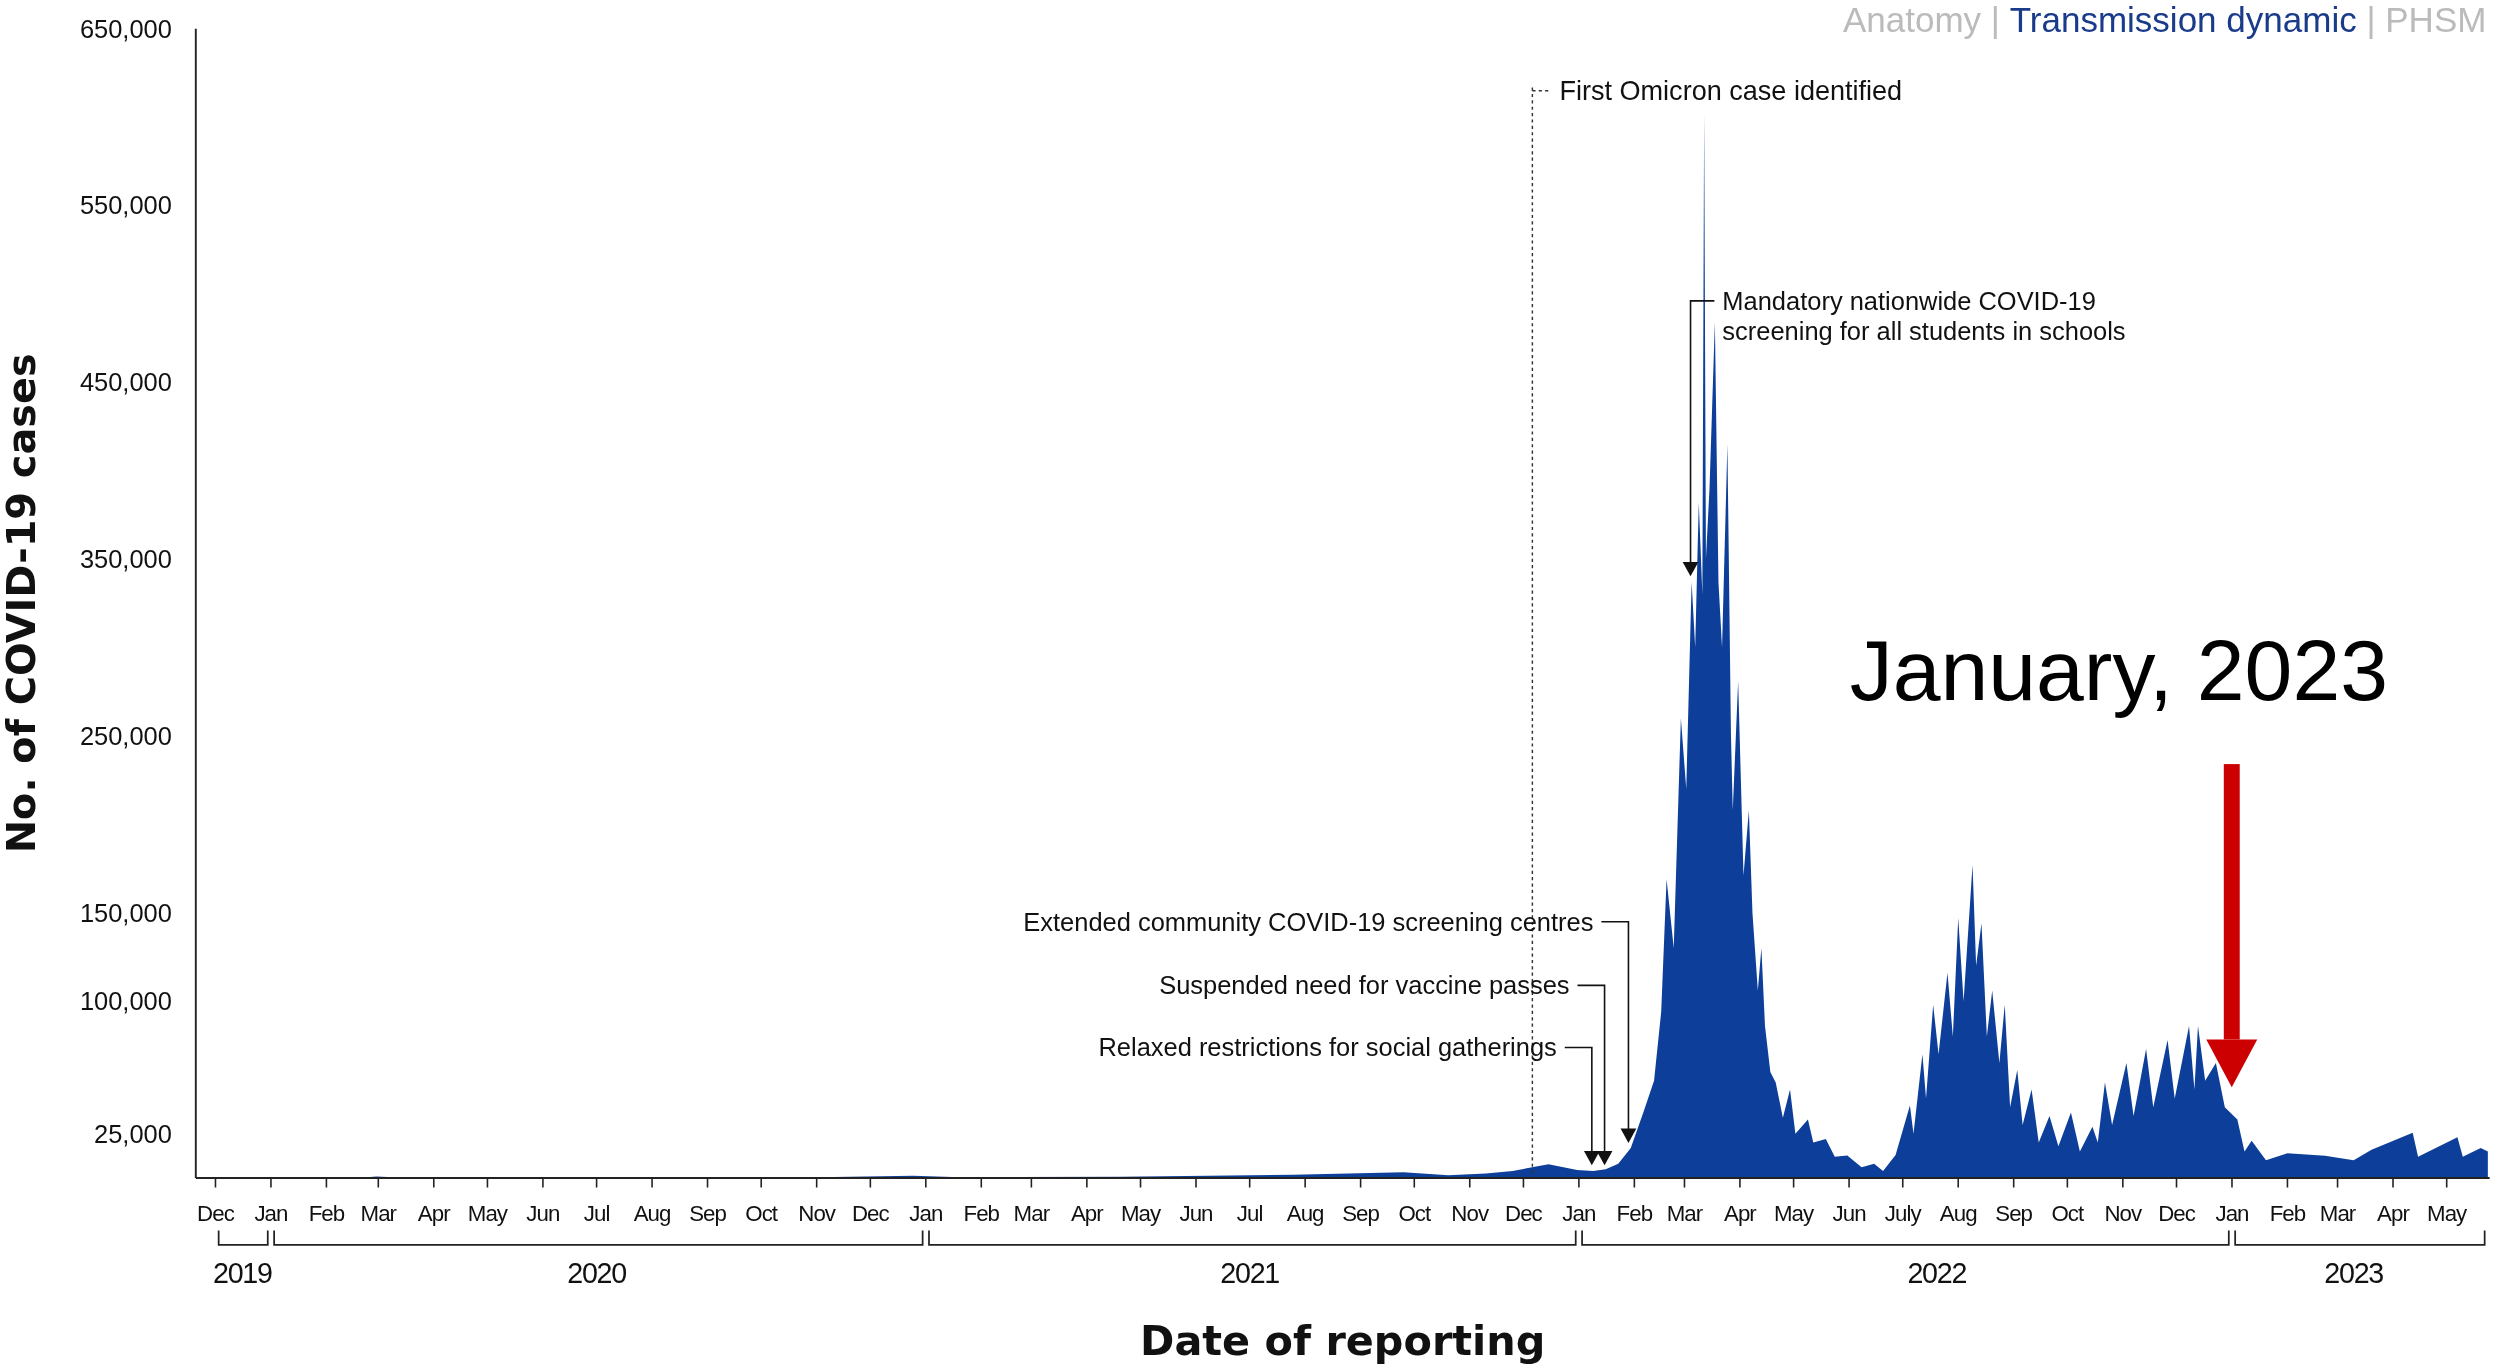 The height and width of the screenshot is (1369, 2496). I want to click on x2-tick-label: 2019, so click(242, 1273).